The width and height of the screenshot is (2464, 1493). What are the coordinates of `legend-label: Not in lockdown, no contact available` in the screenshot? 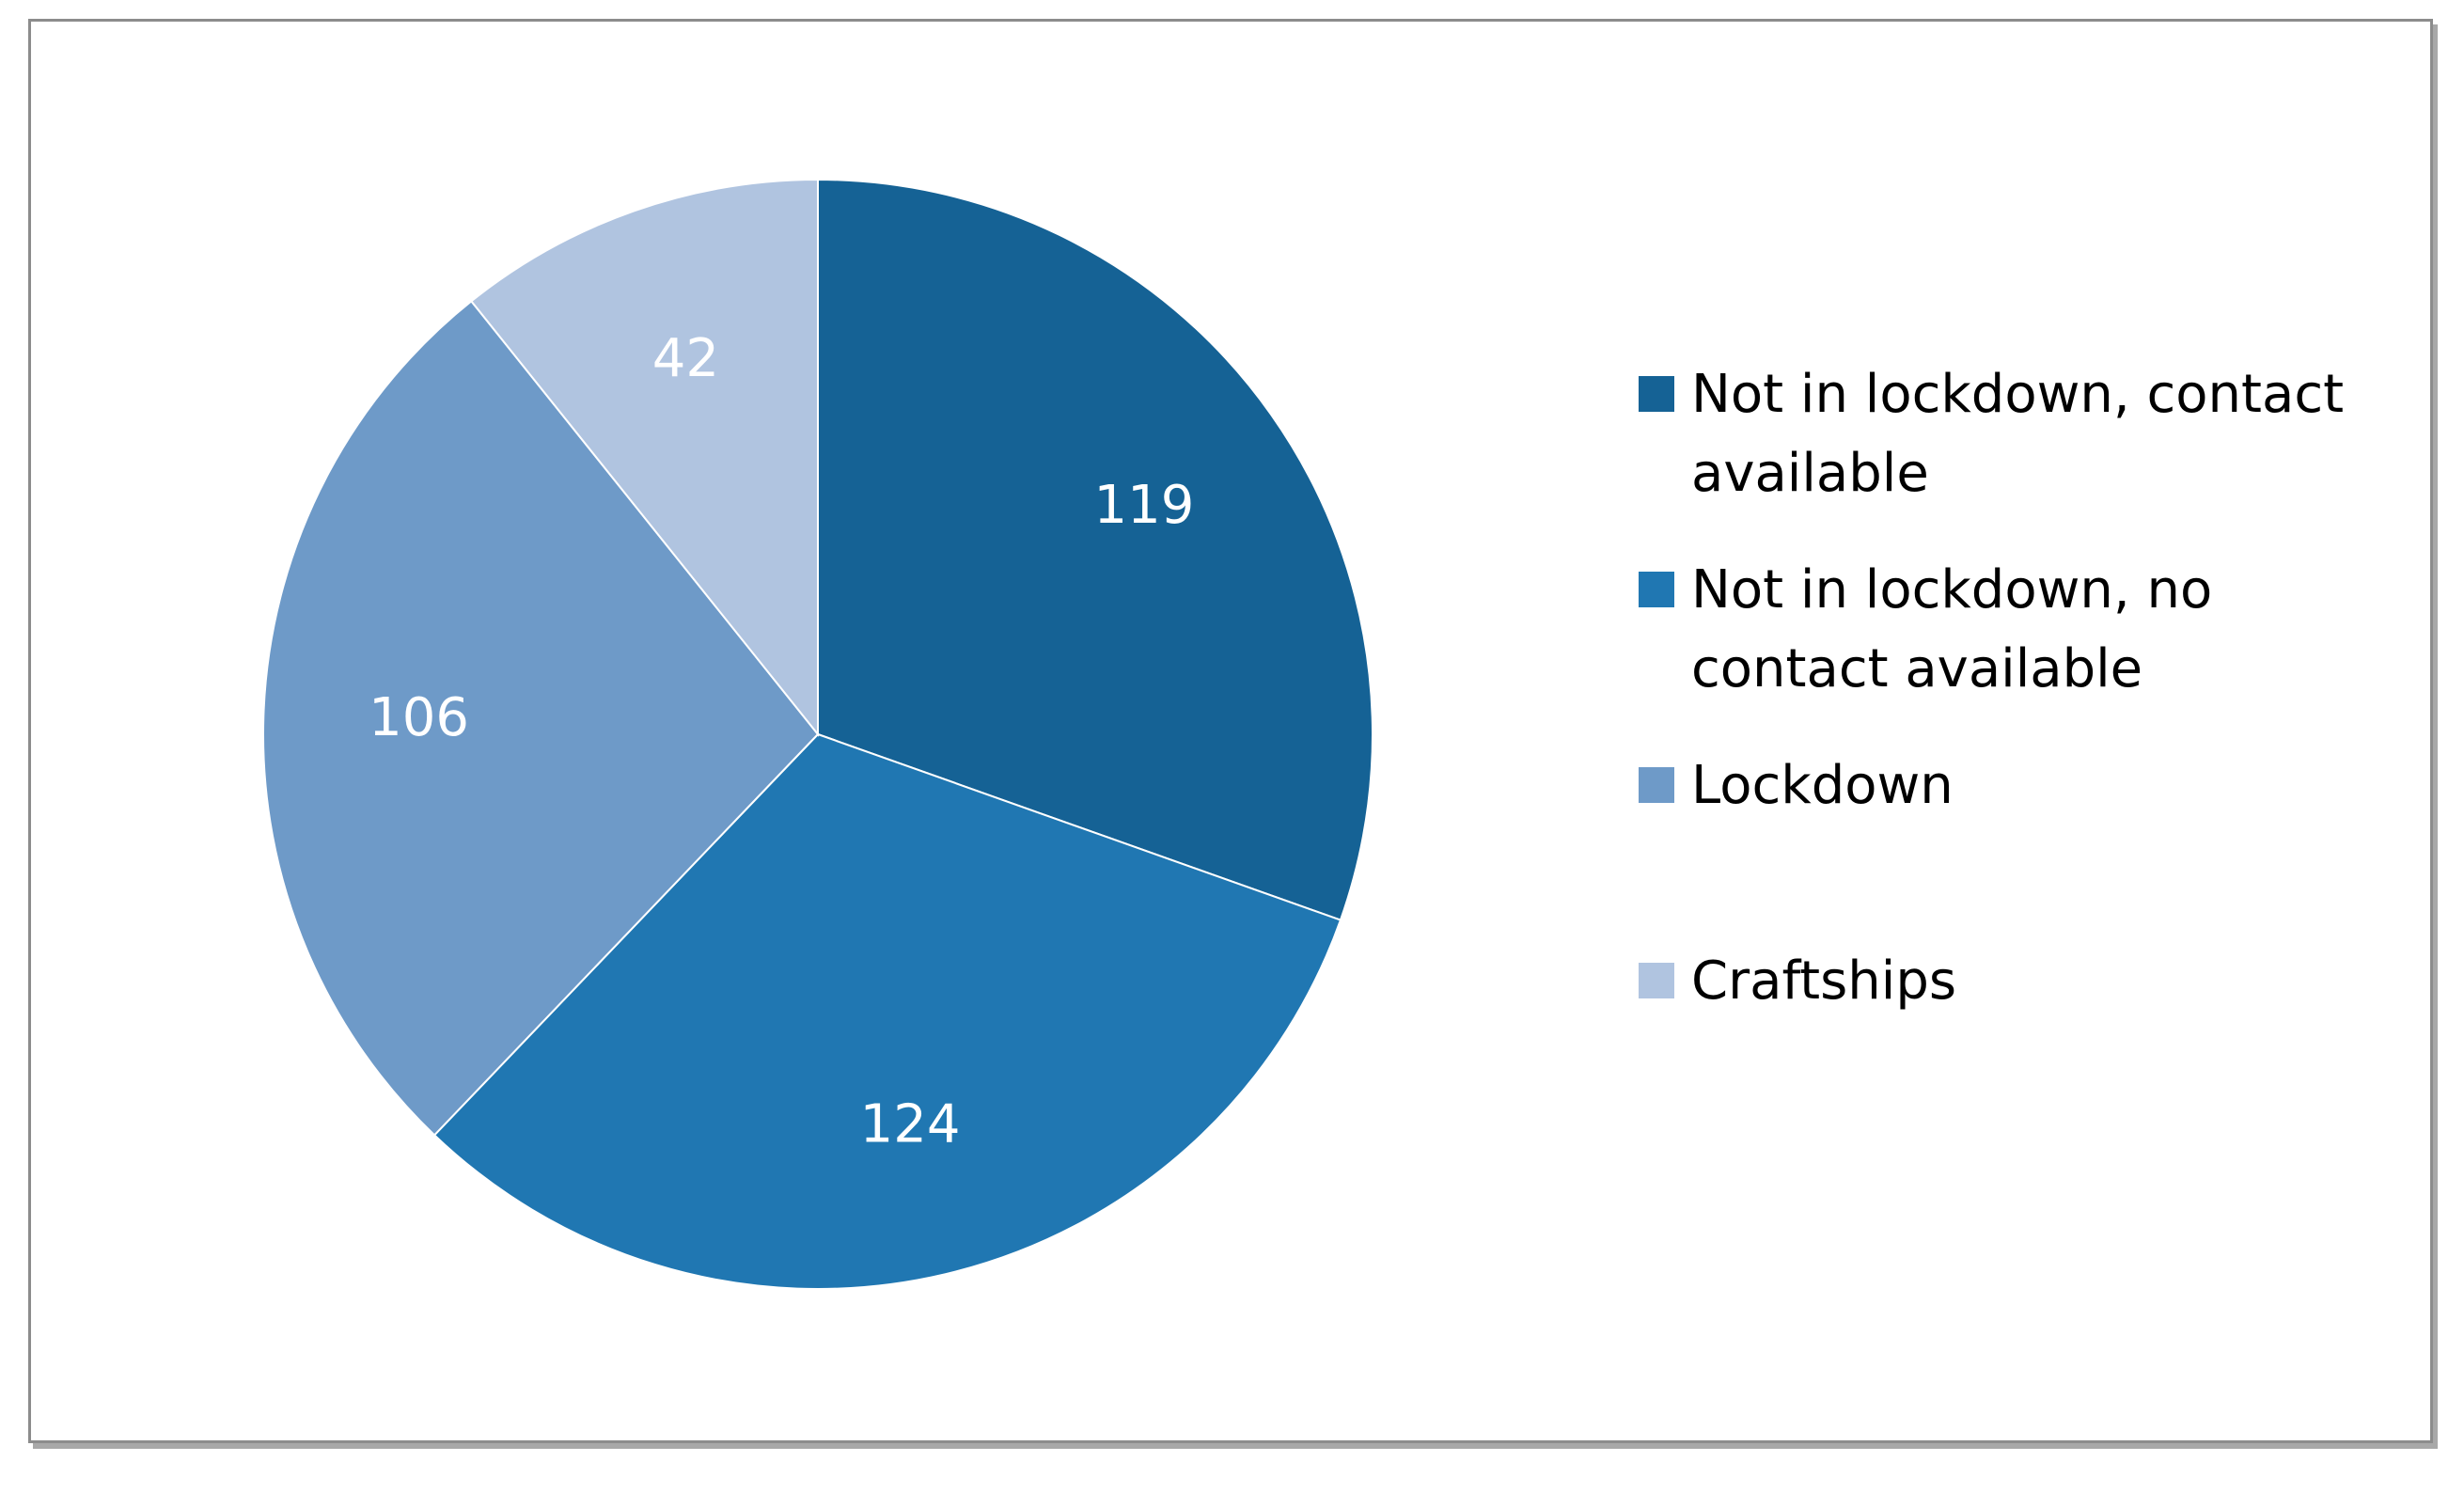 It's located at (1952, 629).